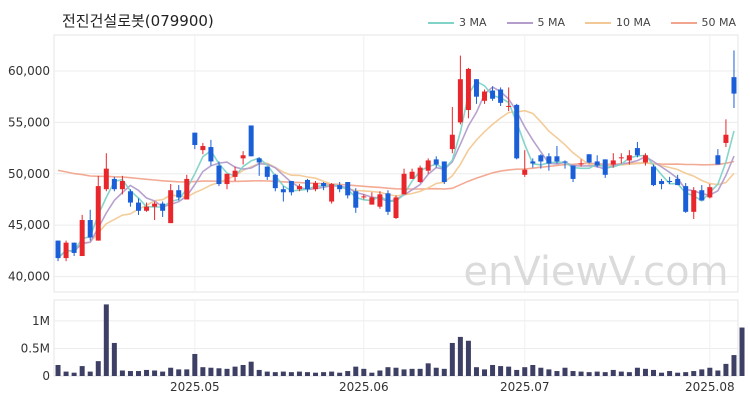 This screenshot has height=404, width=750. What do you see at coordinates (29, 174) in the screenshot?
I see `price-tick-label: 50,000` at bounding box center [29, 174].